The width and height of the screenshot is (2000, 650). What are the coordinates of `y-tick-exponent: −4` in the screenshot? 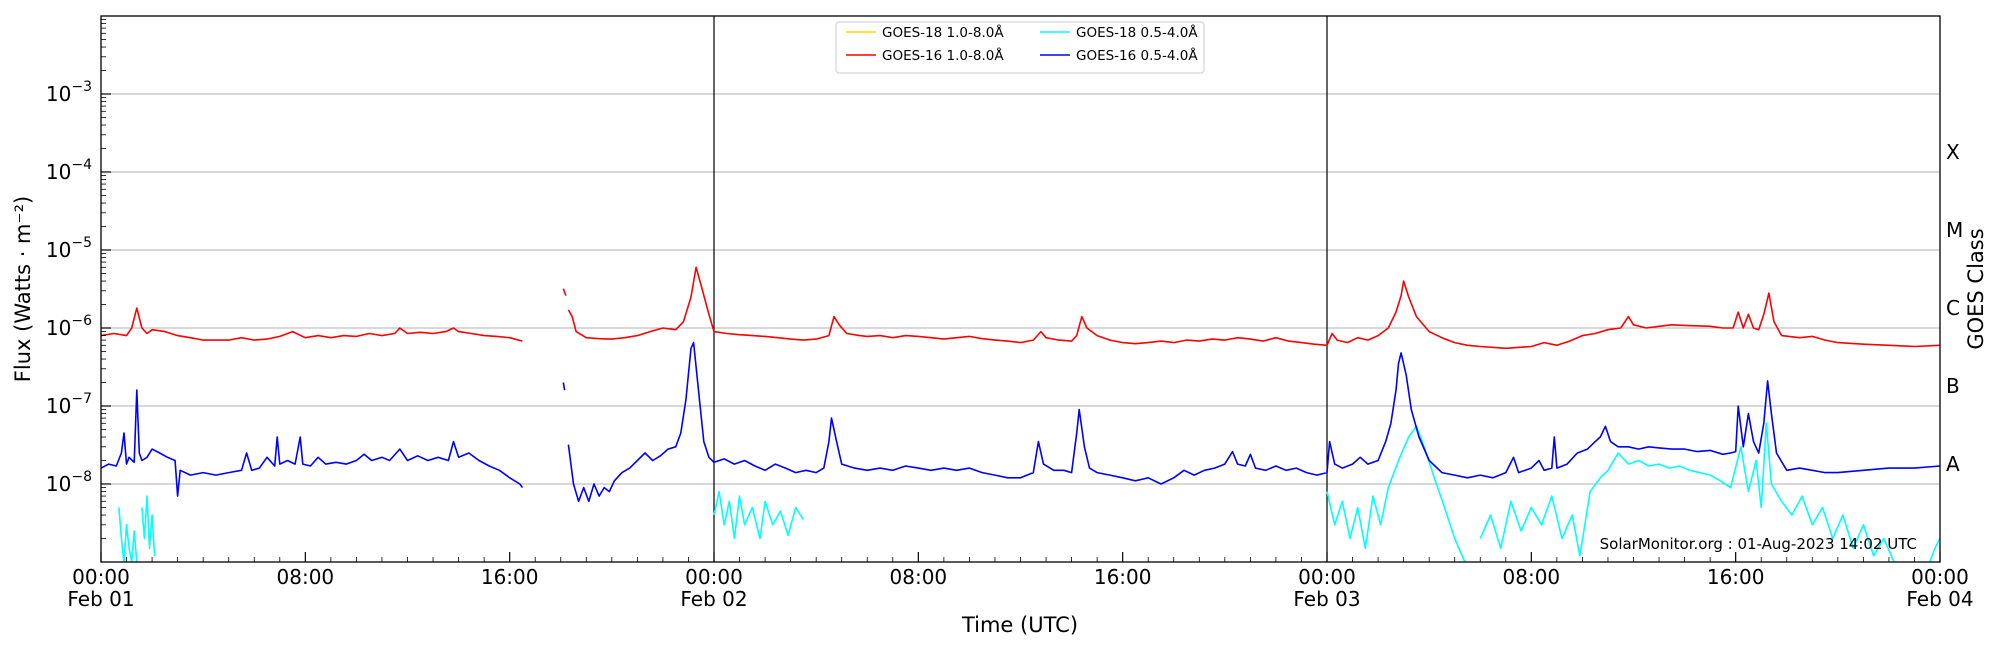 It's located at (81, 165).